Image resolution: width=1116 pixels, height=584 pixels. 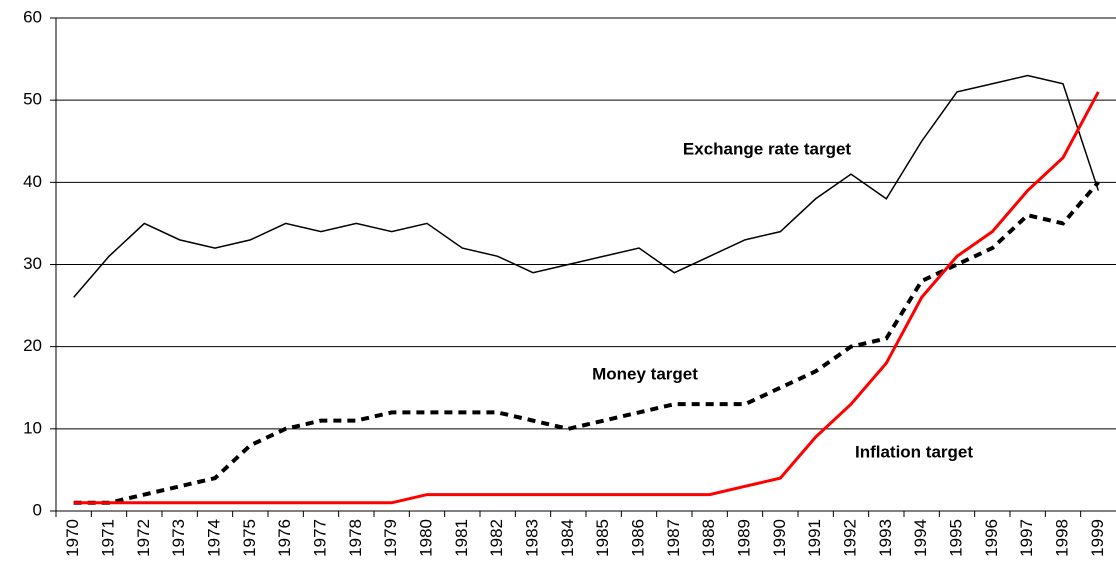 I want to click on x-tick-label: 1973, so click(x=178, y=538).